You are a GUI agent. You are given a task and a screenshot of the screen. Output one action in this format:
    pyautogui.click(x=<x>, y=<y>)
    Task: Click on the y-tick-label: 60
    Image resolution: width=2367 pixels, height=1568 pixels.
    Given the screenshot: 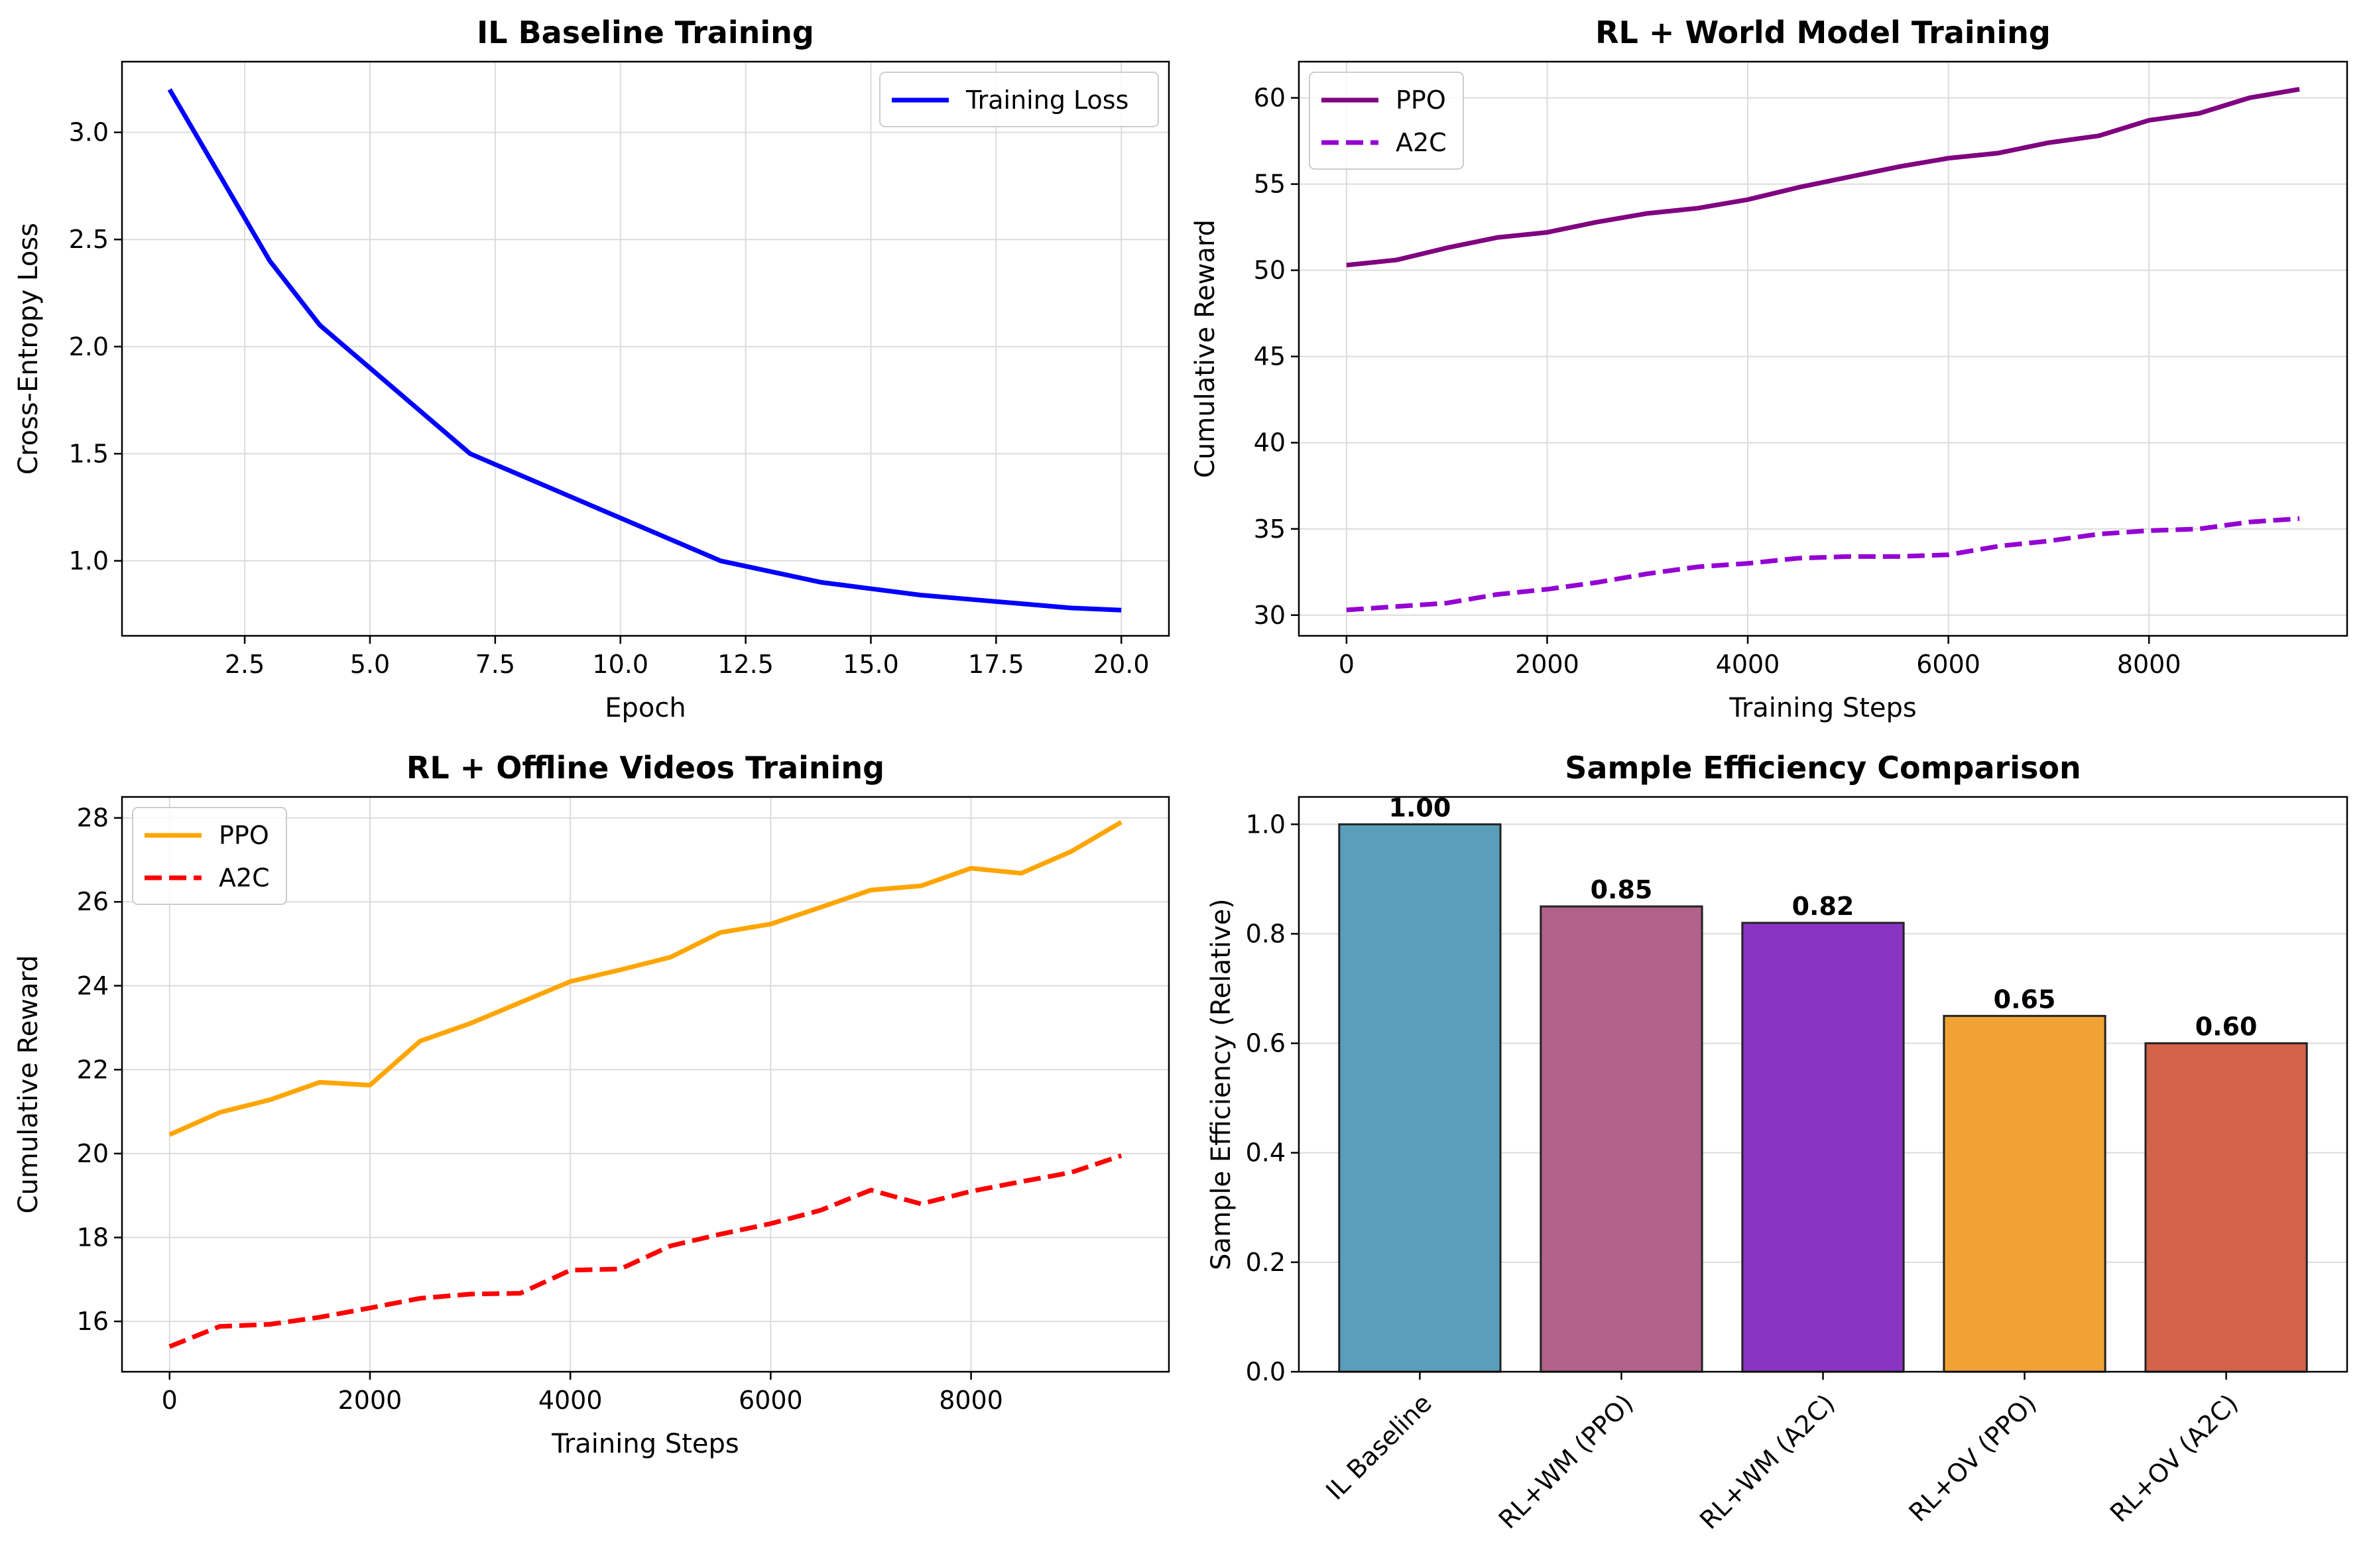 What is the action you would take?
    pyautogui.click(x=1270, y=98)
    